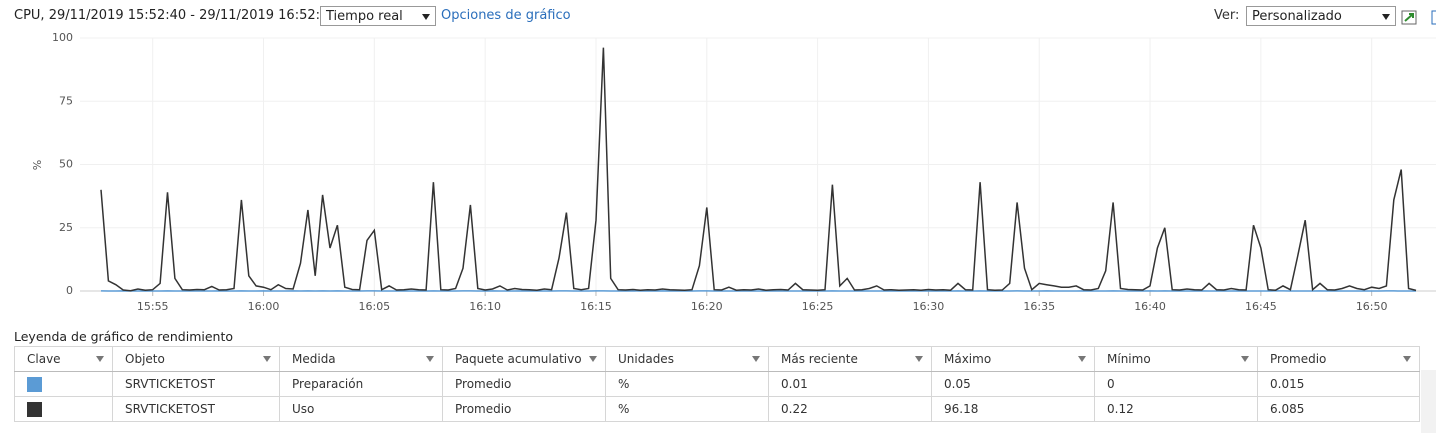  Describe the element at coordinates (264, 306) in the screenshot. I see `x-tick-label: 16:00` at that location.